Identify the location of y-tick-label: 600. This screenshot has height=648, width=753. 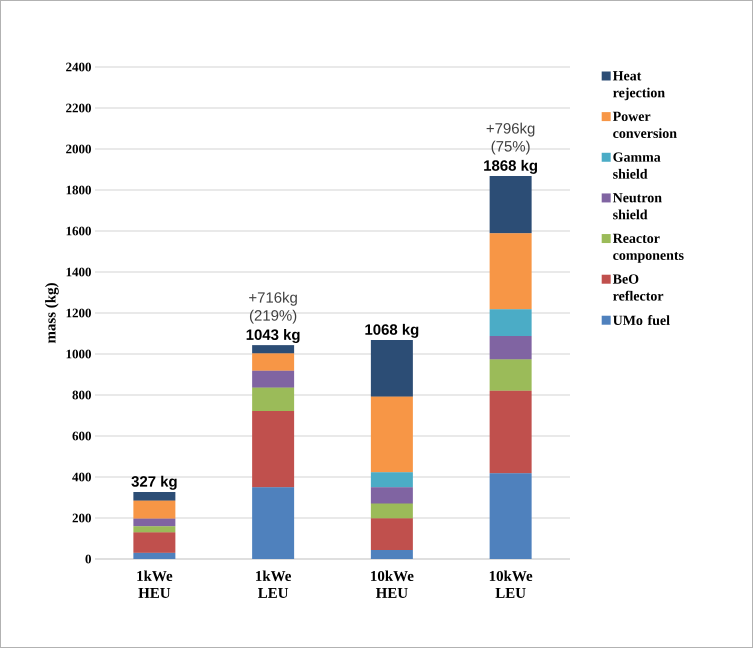
(81, 436).